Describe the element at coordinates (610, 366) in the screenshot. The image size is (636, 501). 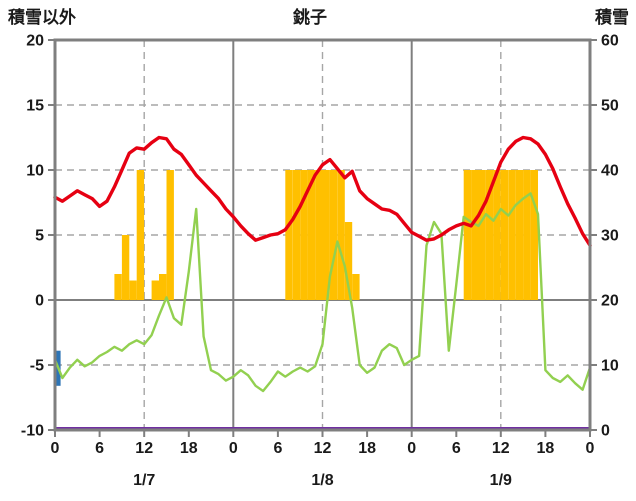
I see `right-tick-label: 10` at that location.